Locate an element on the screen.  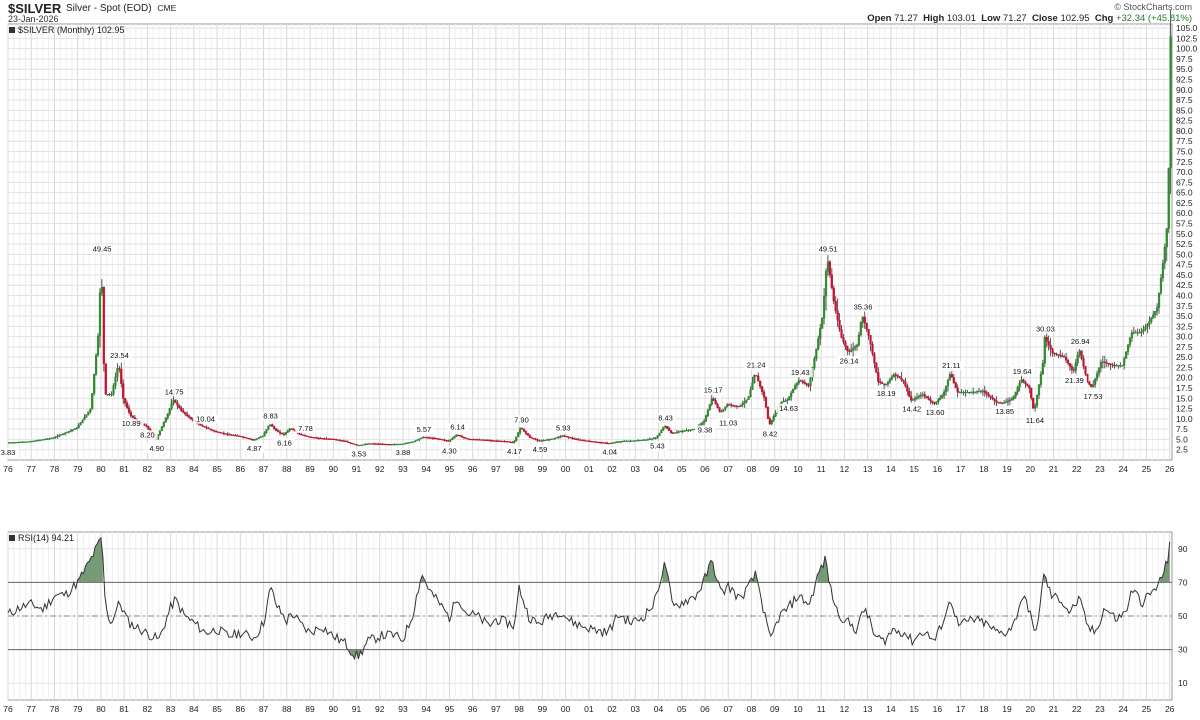
annotation-label: 4.30 is located at coordinates (449, 450).